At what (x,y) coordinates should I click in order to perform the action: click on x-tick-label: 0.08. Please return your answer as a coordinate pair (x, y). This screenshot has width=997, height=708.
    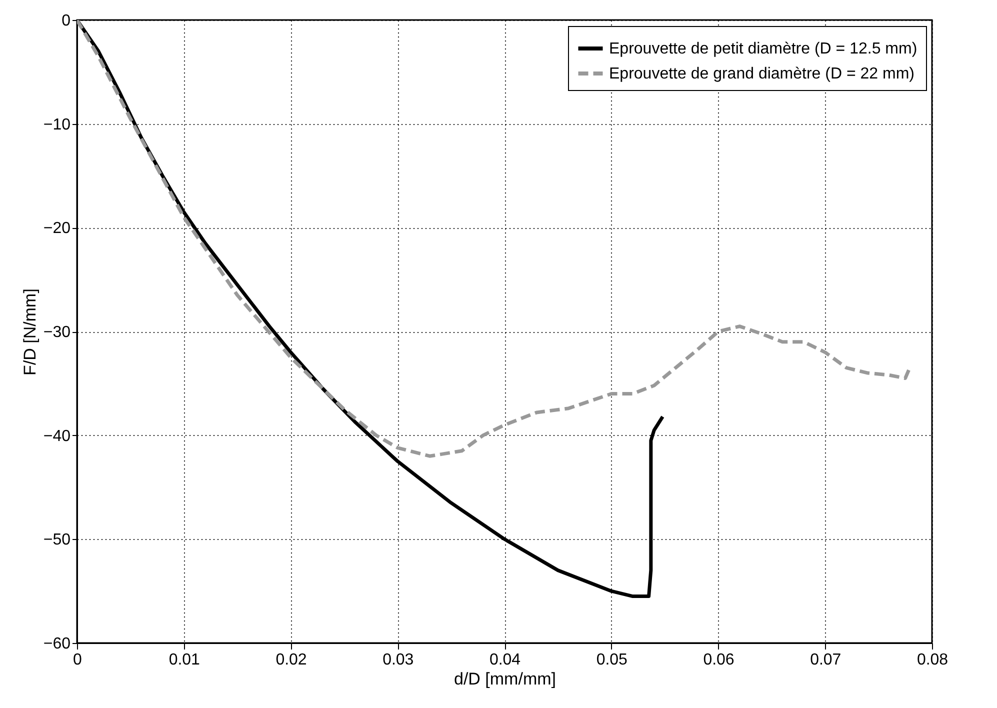
    Looking at the image, I should click on (932, 660).